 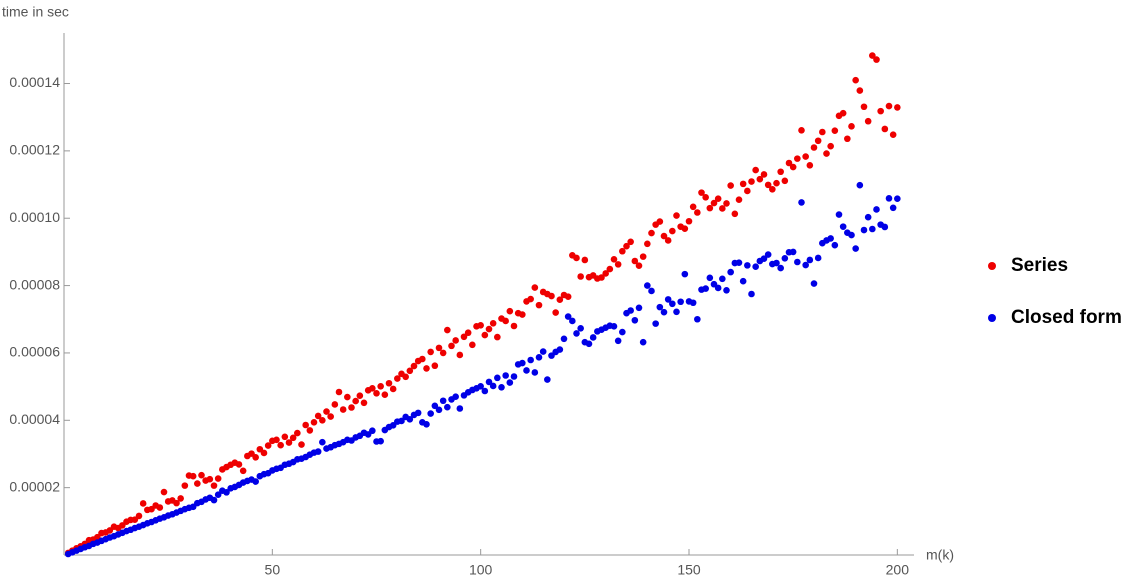 What do you see at coordinates (34, 486) in the screenshot?
I see `y-tick-label: 0.00002` at bounding box center [34, 486].